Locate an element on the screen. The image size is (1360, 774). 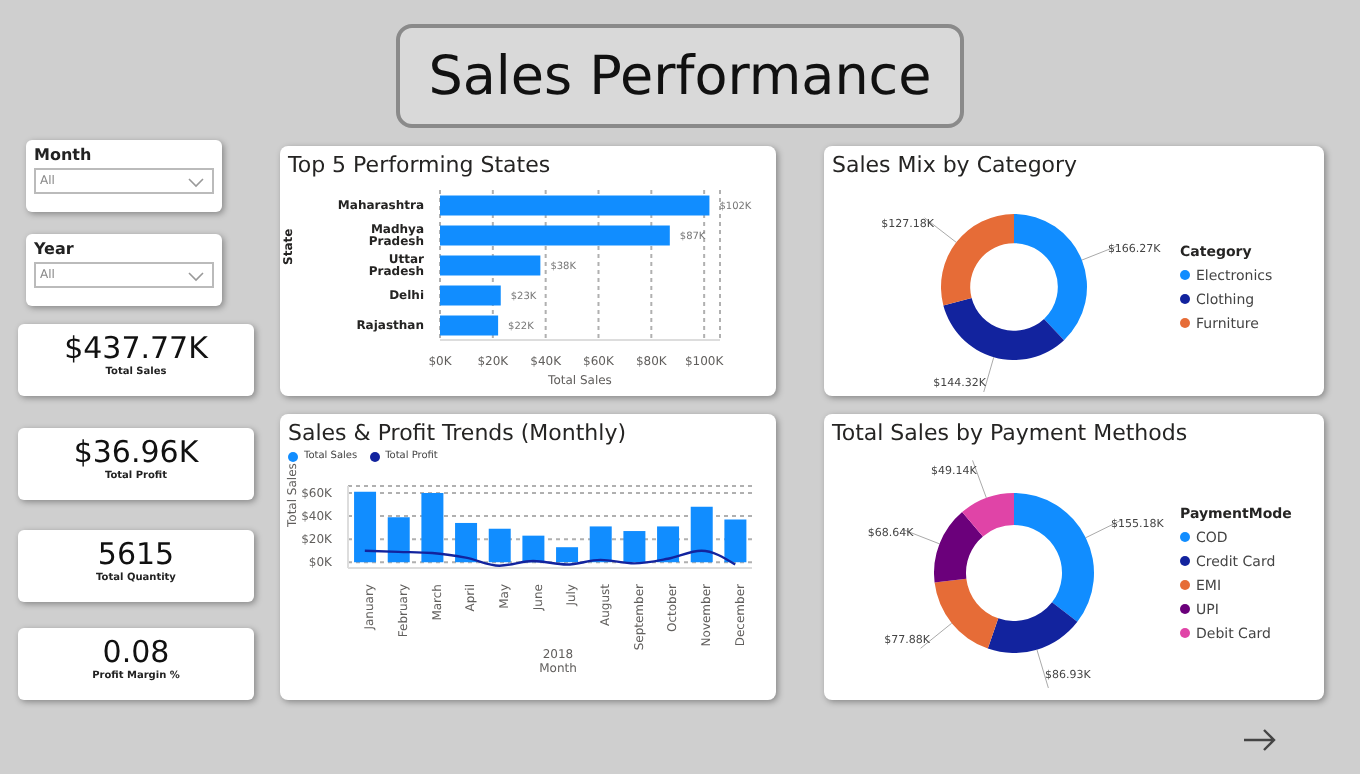
text: $437.77K is located at coordinates (136, 347).